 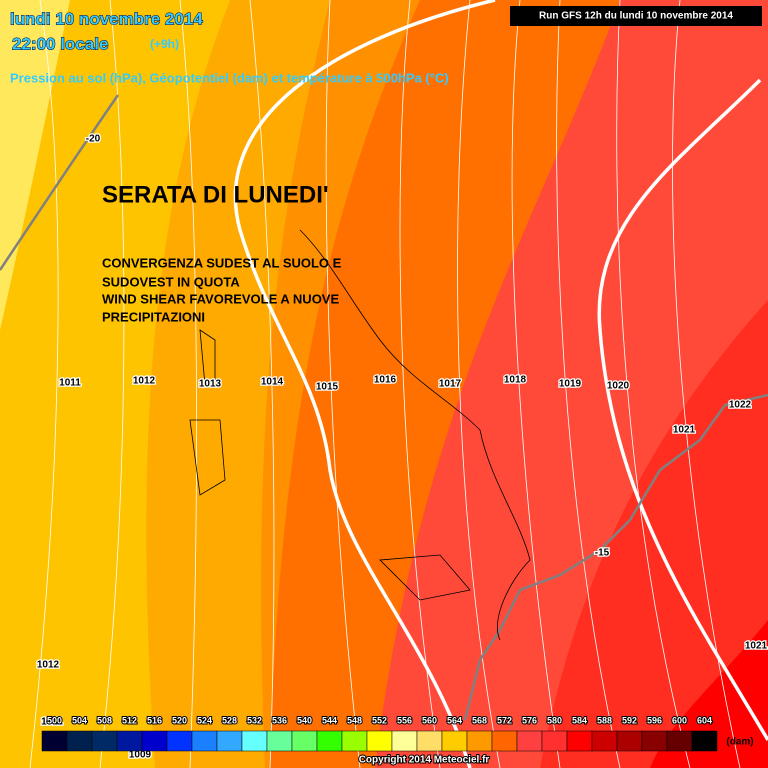 I want to click on copyright: Copyright 2014 Meteociel.fr, so click(x=424, y=760).